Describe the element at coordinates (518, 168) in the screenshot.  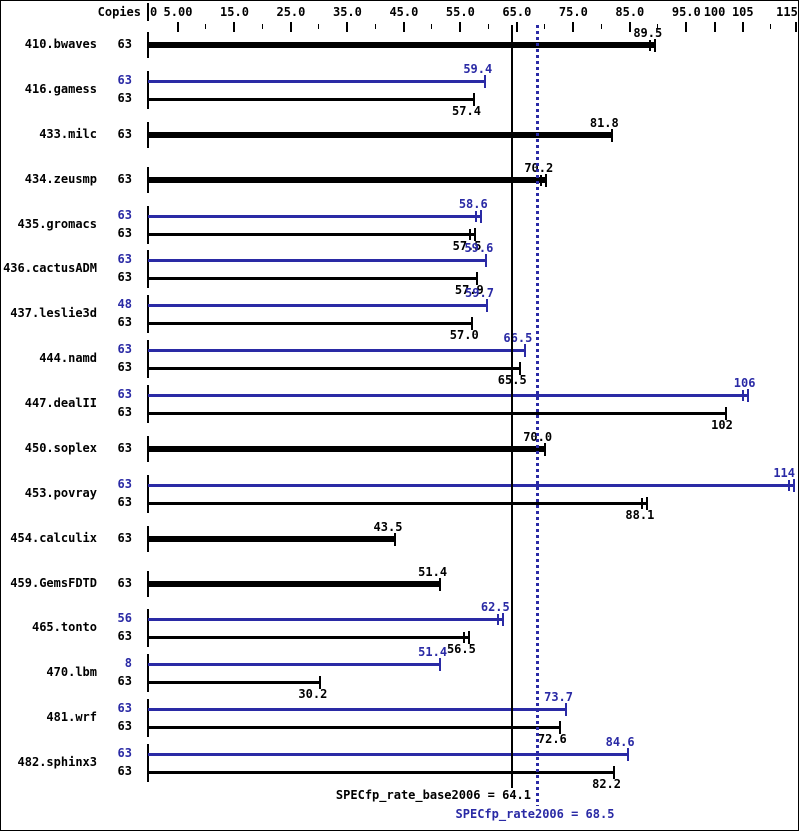
I see `value-label: 70.2` at that location.